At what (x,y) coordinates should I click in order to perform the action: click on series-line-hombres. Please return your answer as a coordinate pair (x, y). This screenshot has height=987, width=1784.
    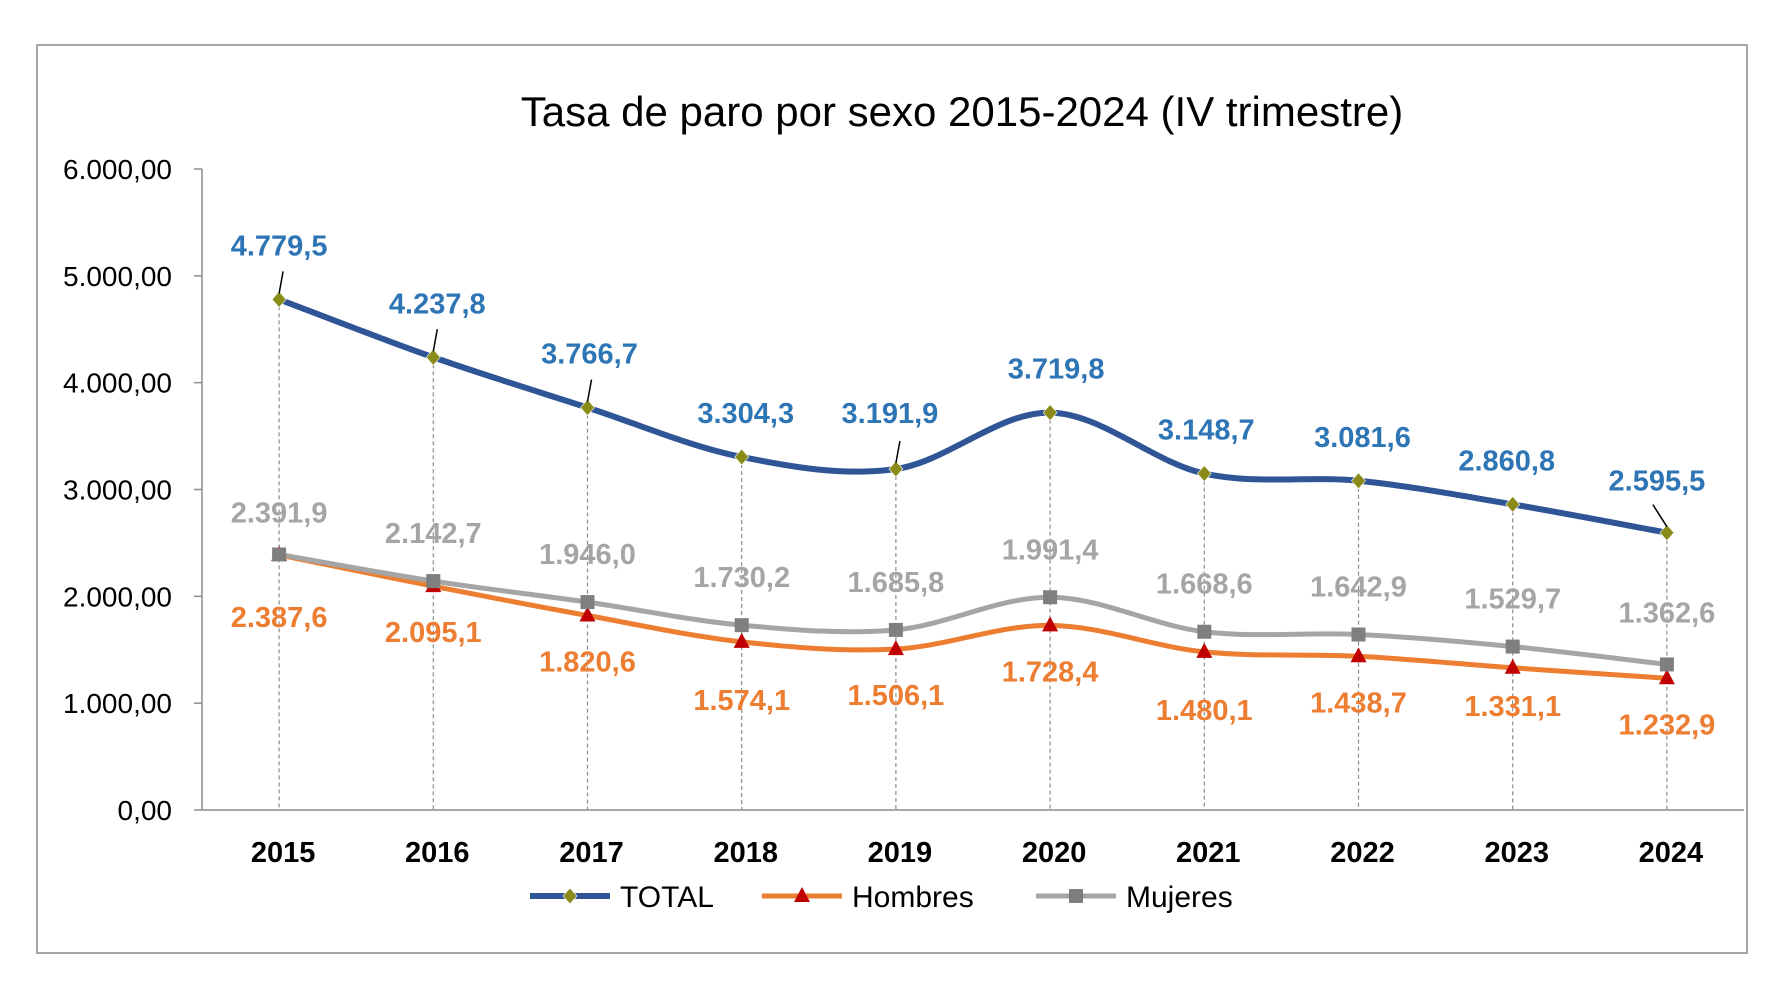
    Looking at the image, I should click on (973, 616).